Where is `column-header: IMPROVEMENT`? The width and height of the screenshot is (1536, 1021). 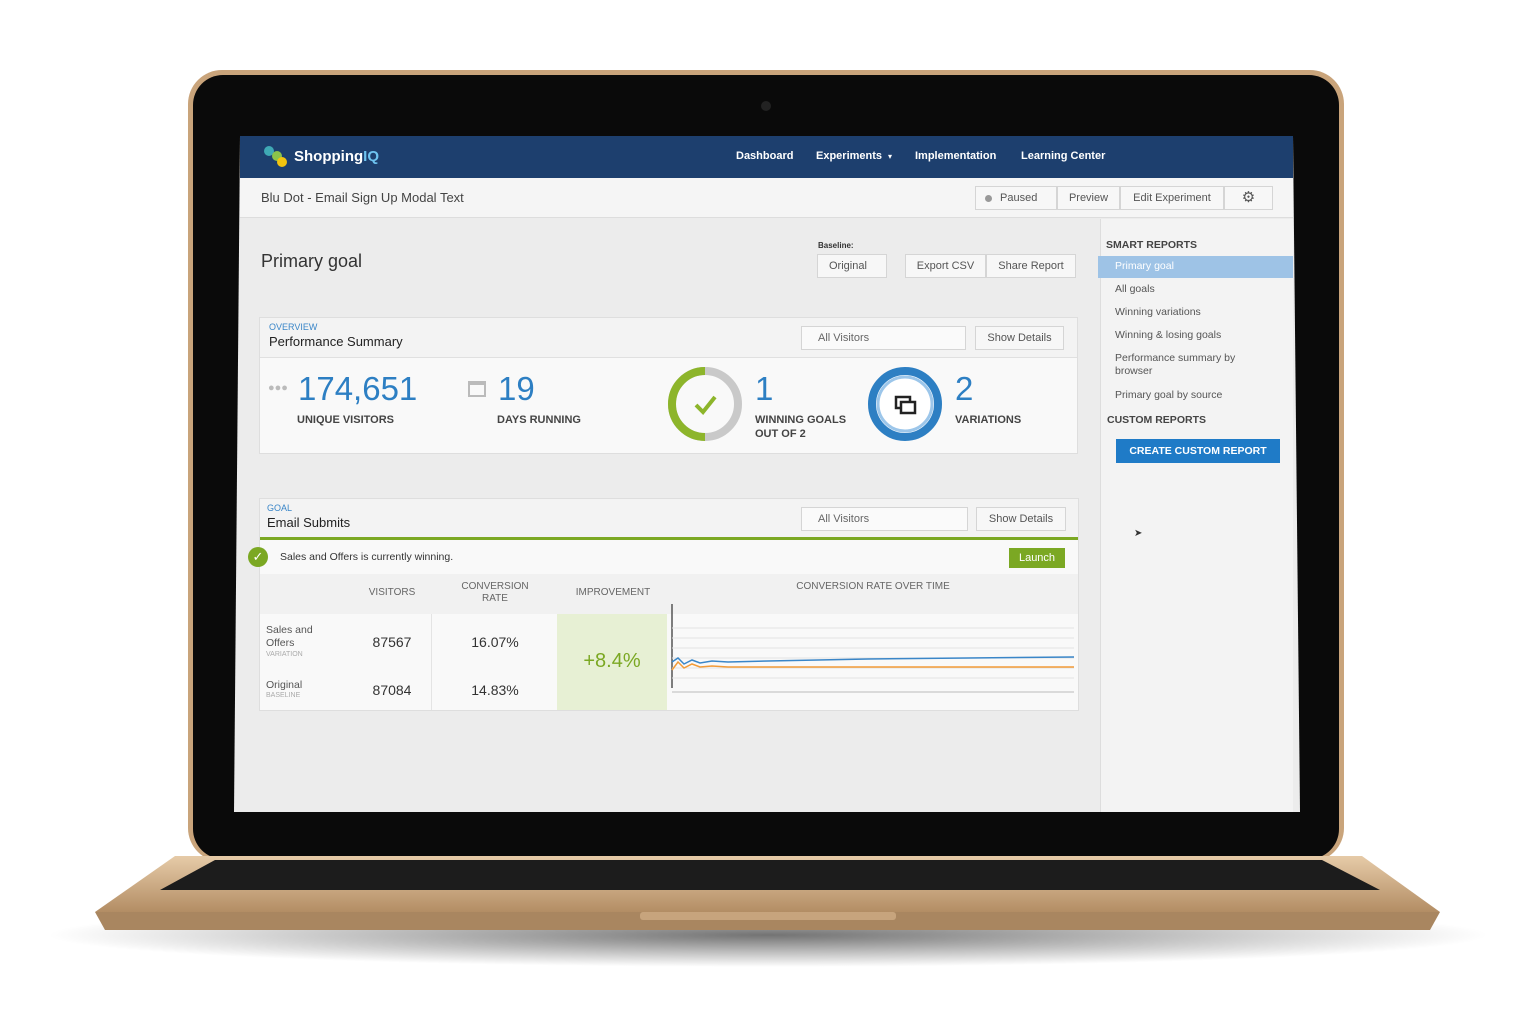 column-header: IMPROVEMENT is located at coordinates (613, 592).